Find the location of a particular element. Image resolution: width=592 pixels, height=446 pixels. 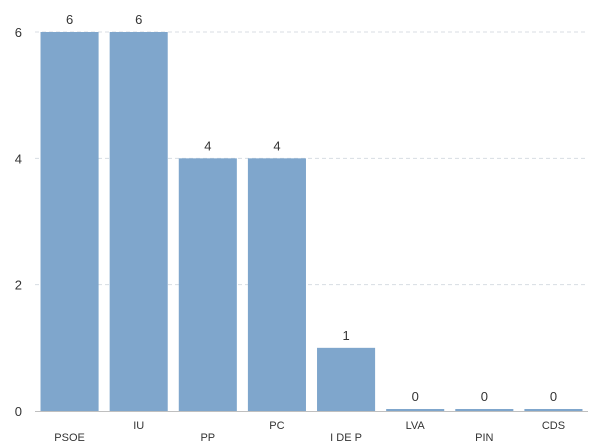

x-tick-label: PIN is located at coordinates (484, 438).